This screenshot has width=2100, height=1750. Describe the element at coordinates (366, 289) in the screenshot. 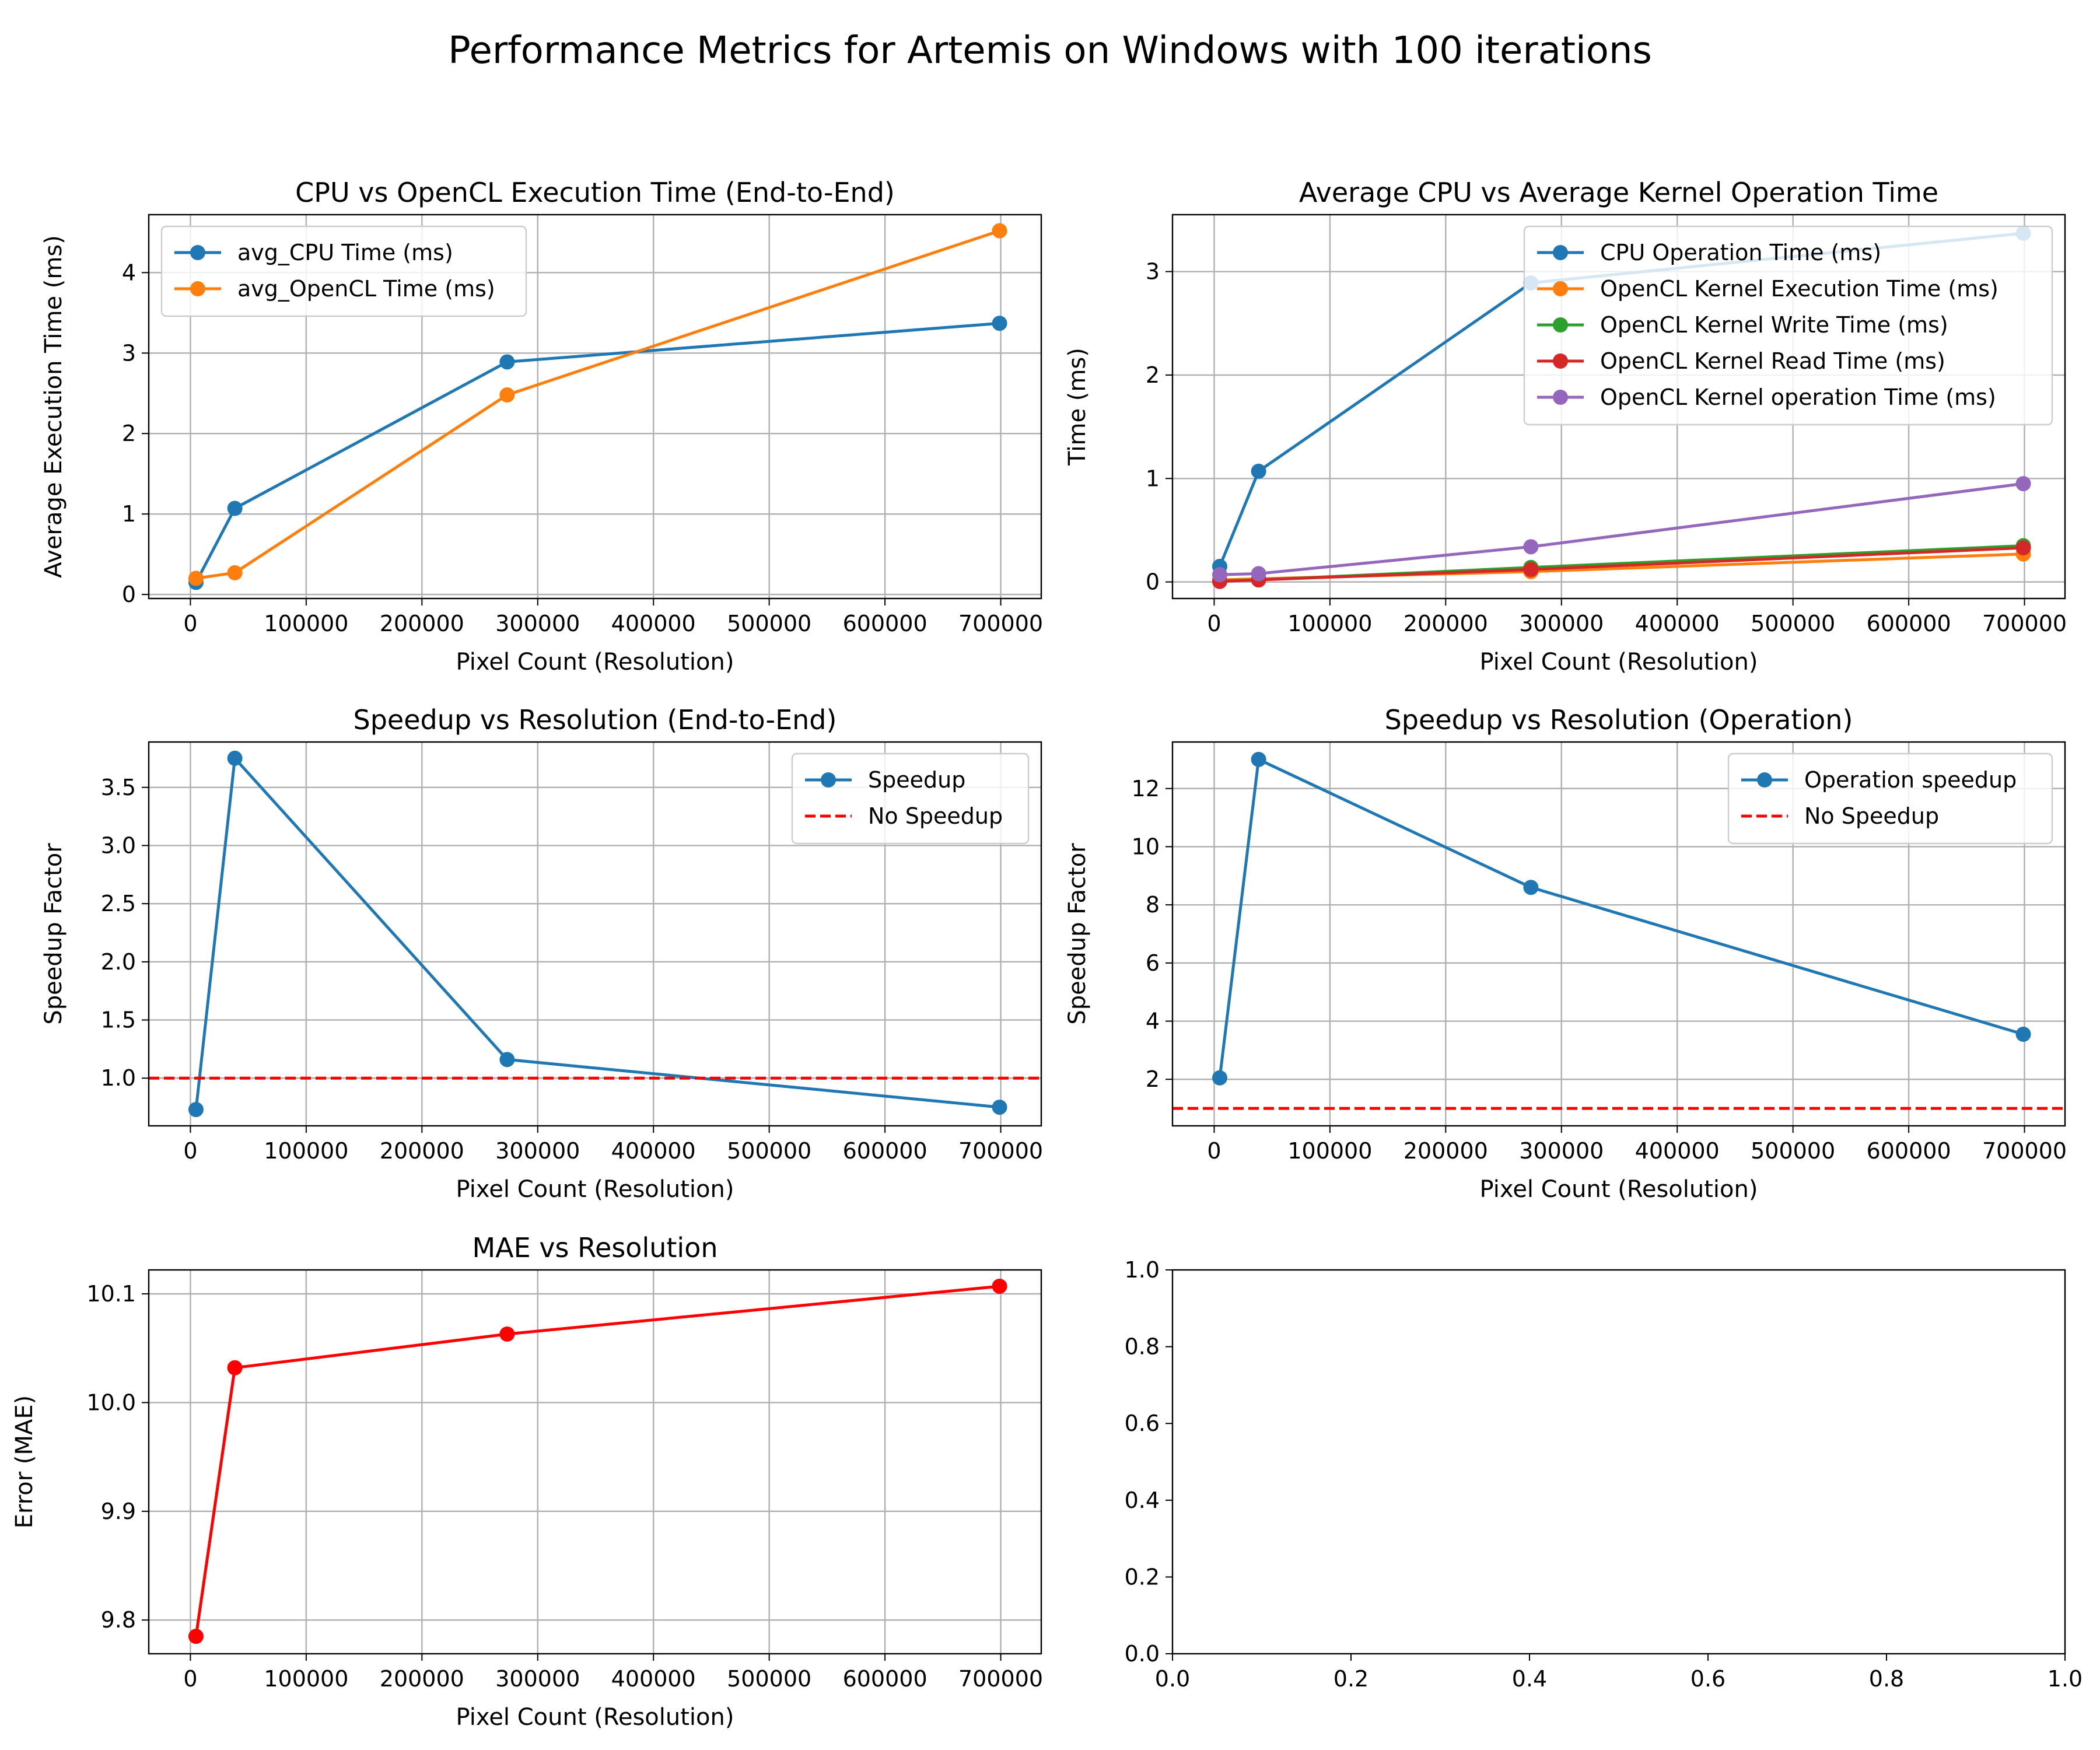

I see `legend-entry-label: avg_OpenCL Time (ms)` at that location.